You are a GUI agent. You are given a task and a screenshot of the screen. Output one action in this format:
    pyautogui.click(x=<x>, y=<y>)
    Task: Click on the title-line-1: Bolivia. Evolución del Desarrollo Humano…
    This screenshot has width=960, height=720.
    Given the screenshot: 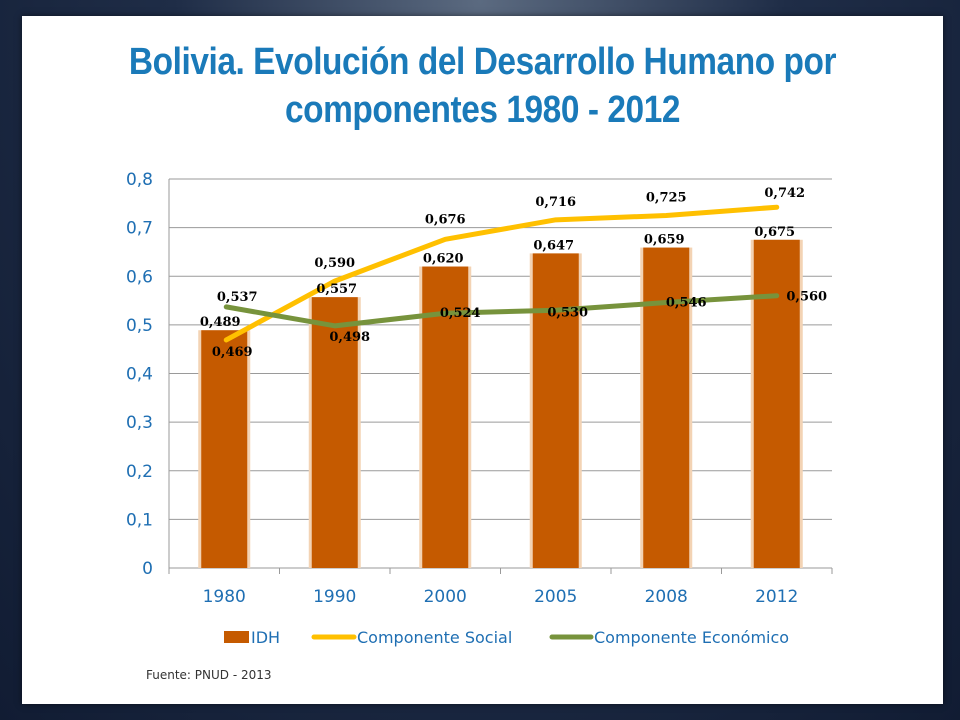 What is the action you would take?
    pyautogui.click(x=482, y=62)
    